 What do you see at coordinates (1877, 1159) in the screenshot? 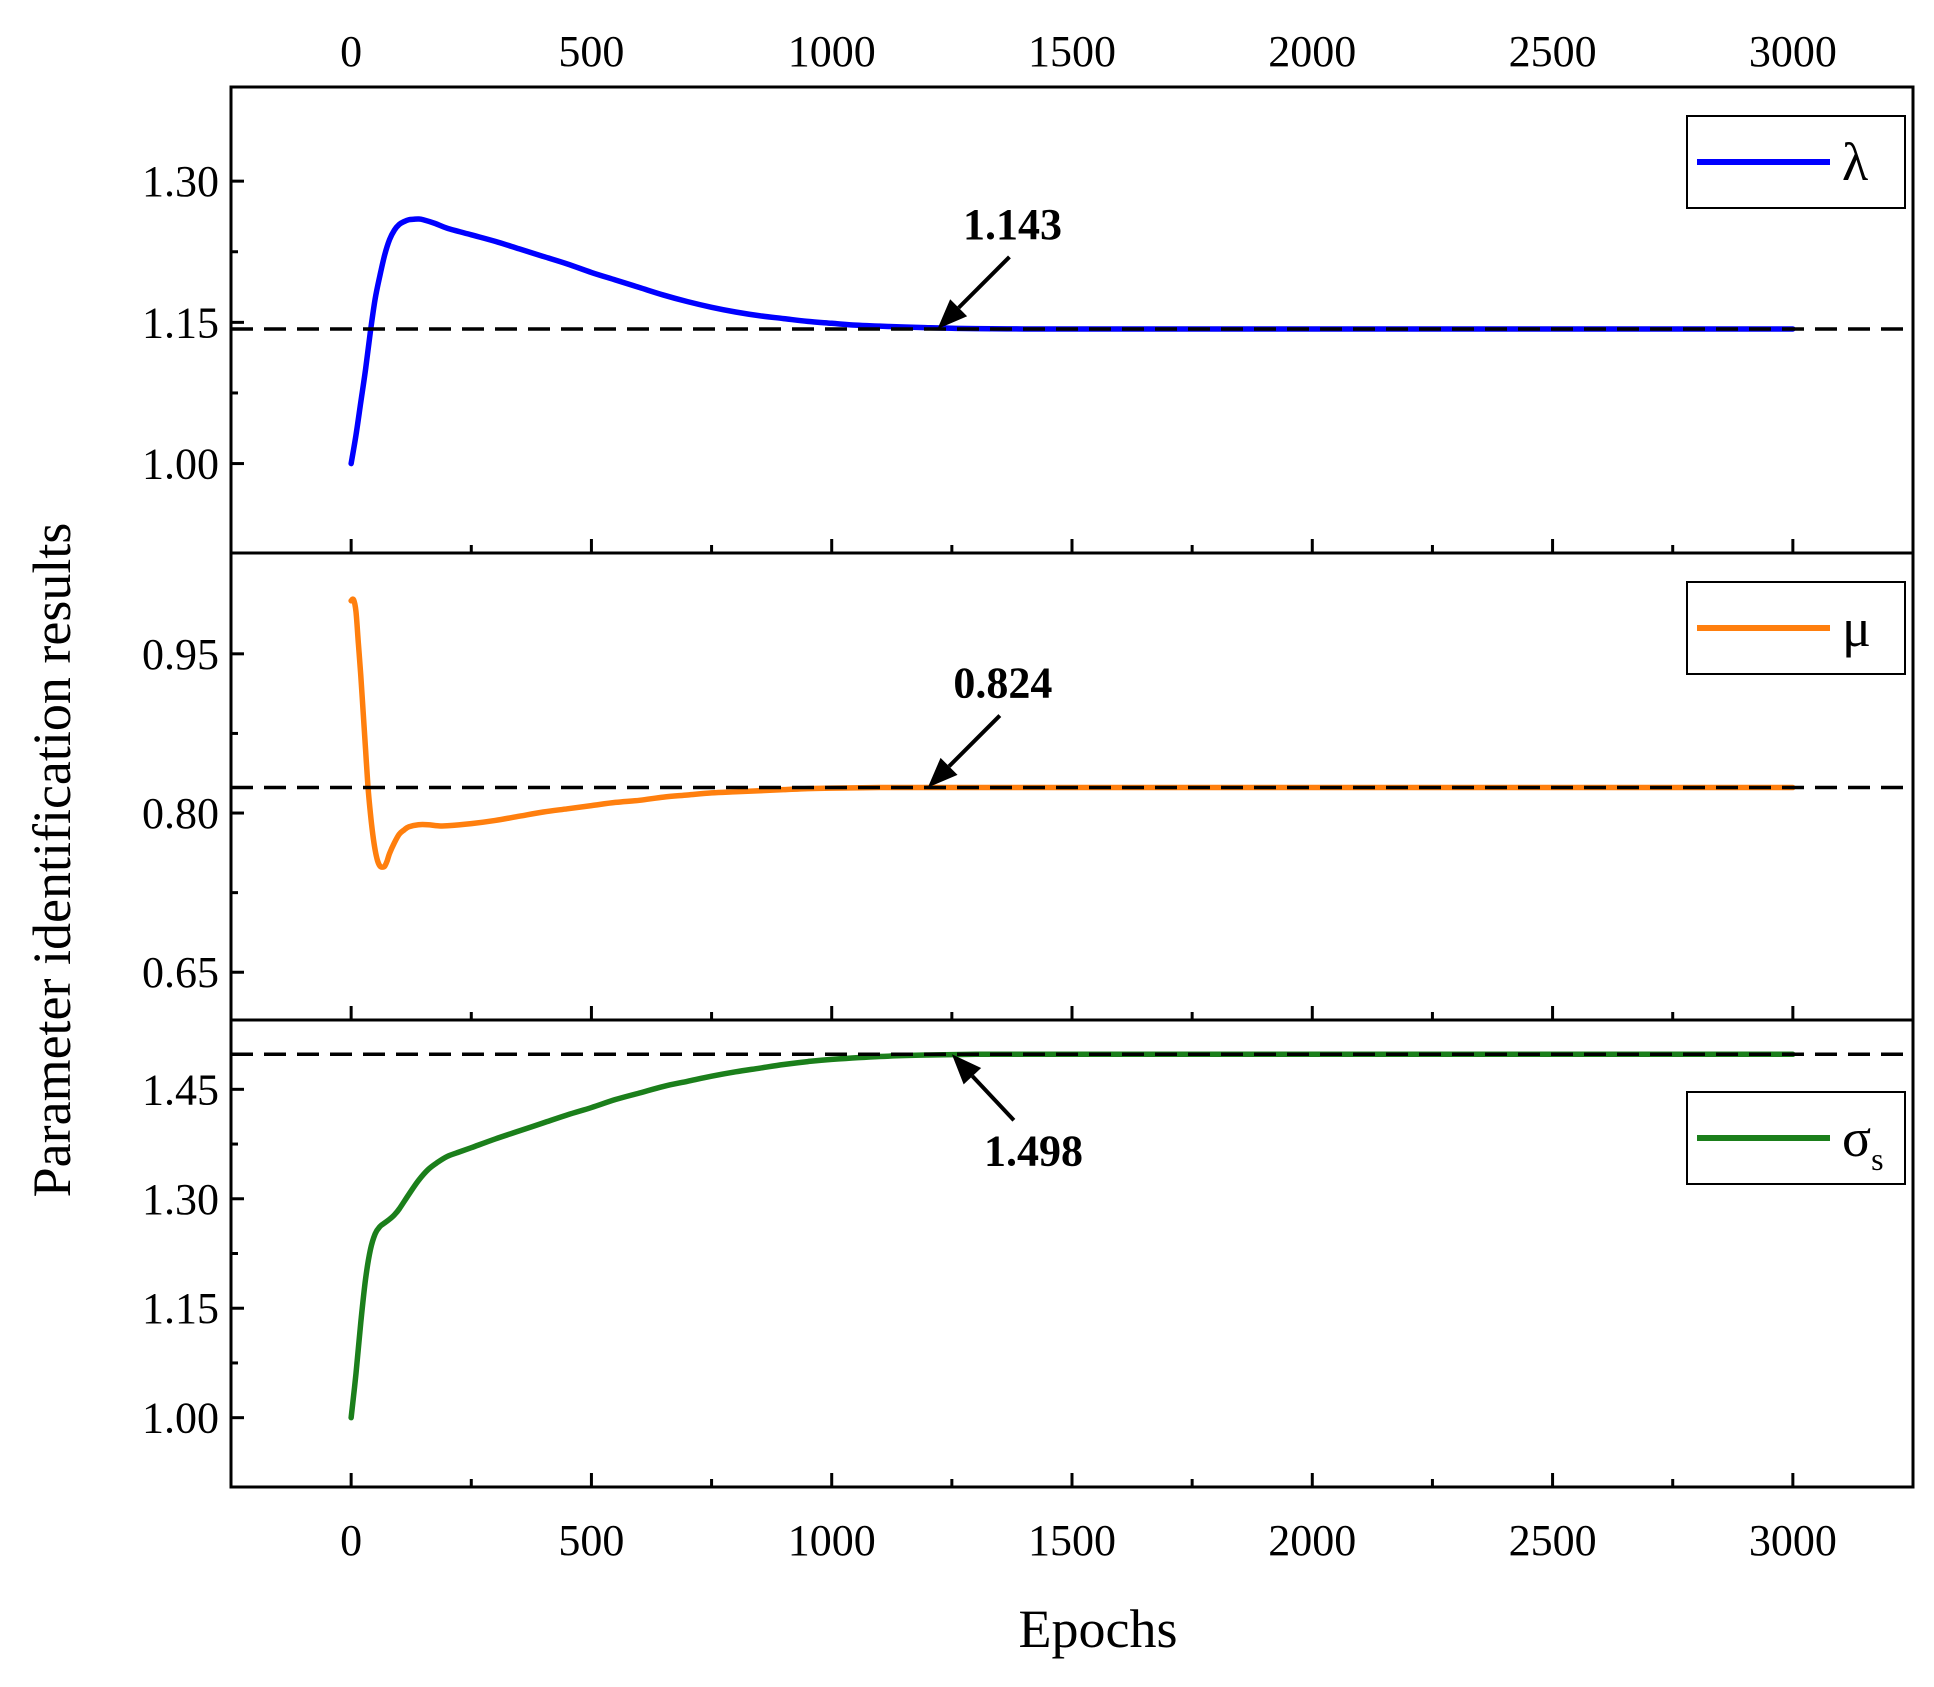
I see `legend-label-subscript: s` at bounding box center [1877, 1159].